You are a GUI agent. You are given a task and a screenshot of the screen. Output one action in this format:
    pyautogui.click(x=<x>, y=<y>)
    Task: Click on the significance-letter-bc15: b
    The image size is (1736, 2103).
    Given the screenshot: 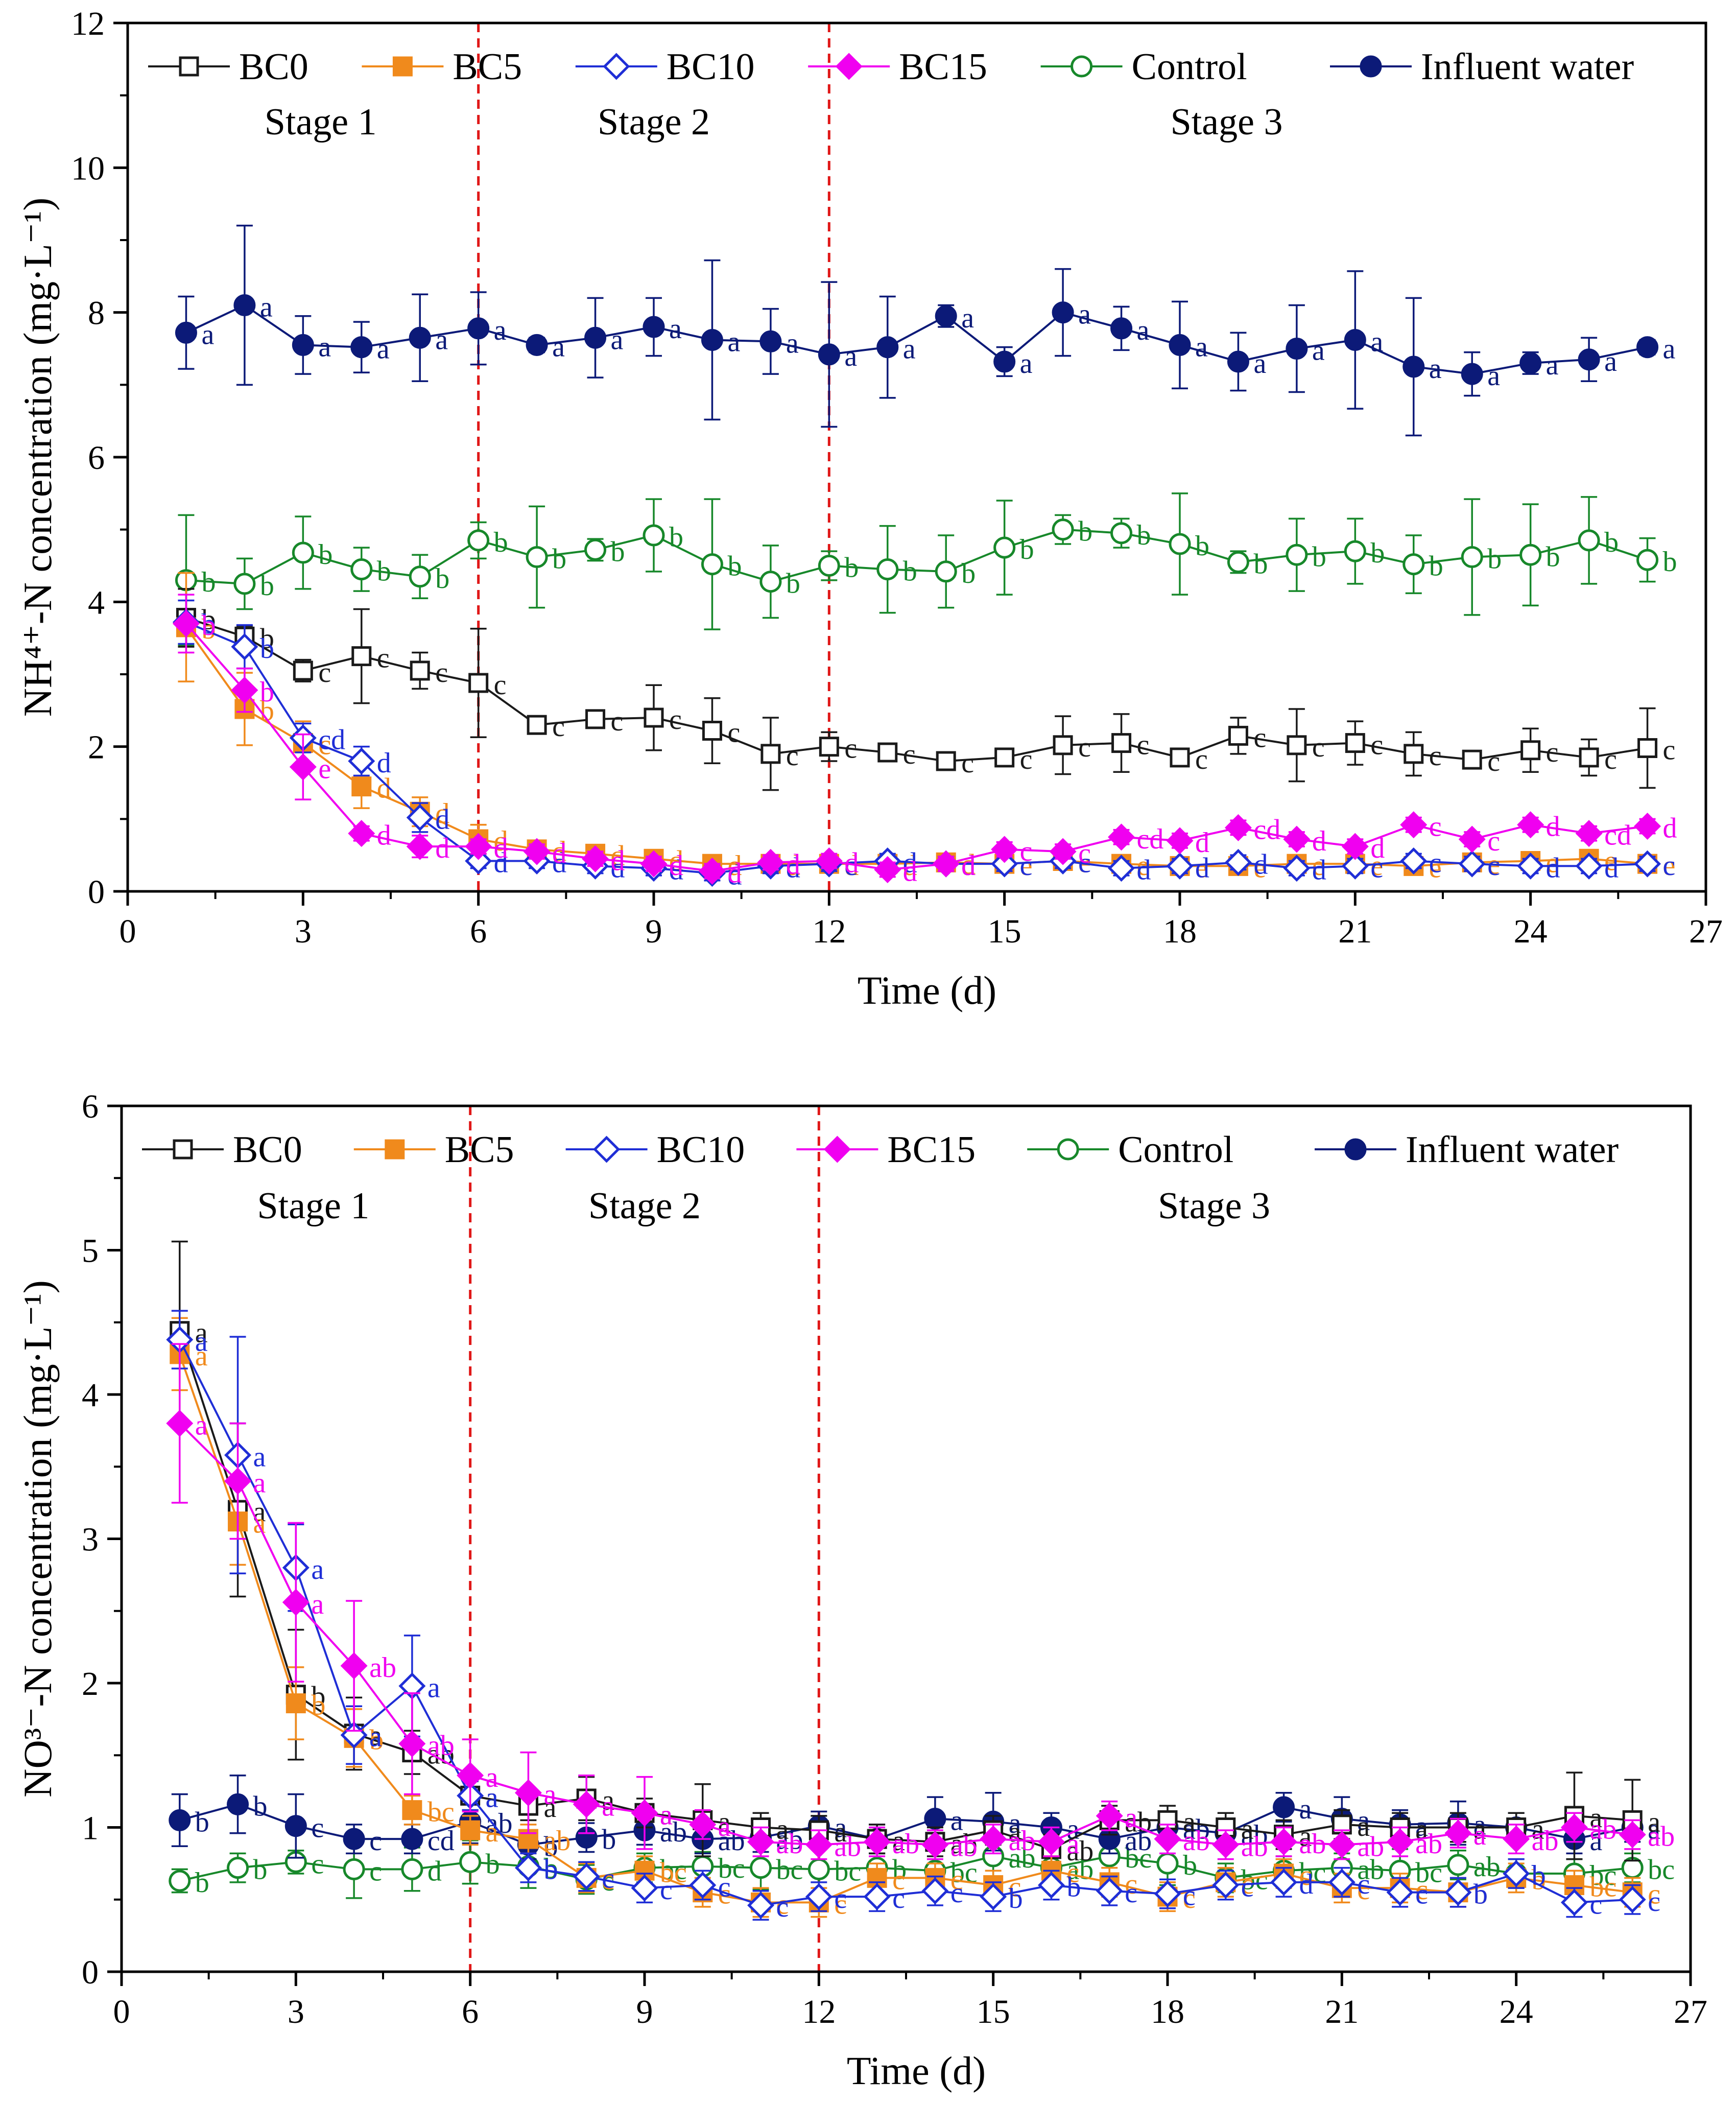 What is the action you would take?
    pyautogui.click(x=208, y=626)
    